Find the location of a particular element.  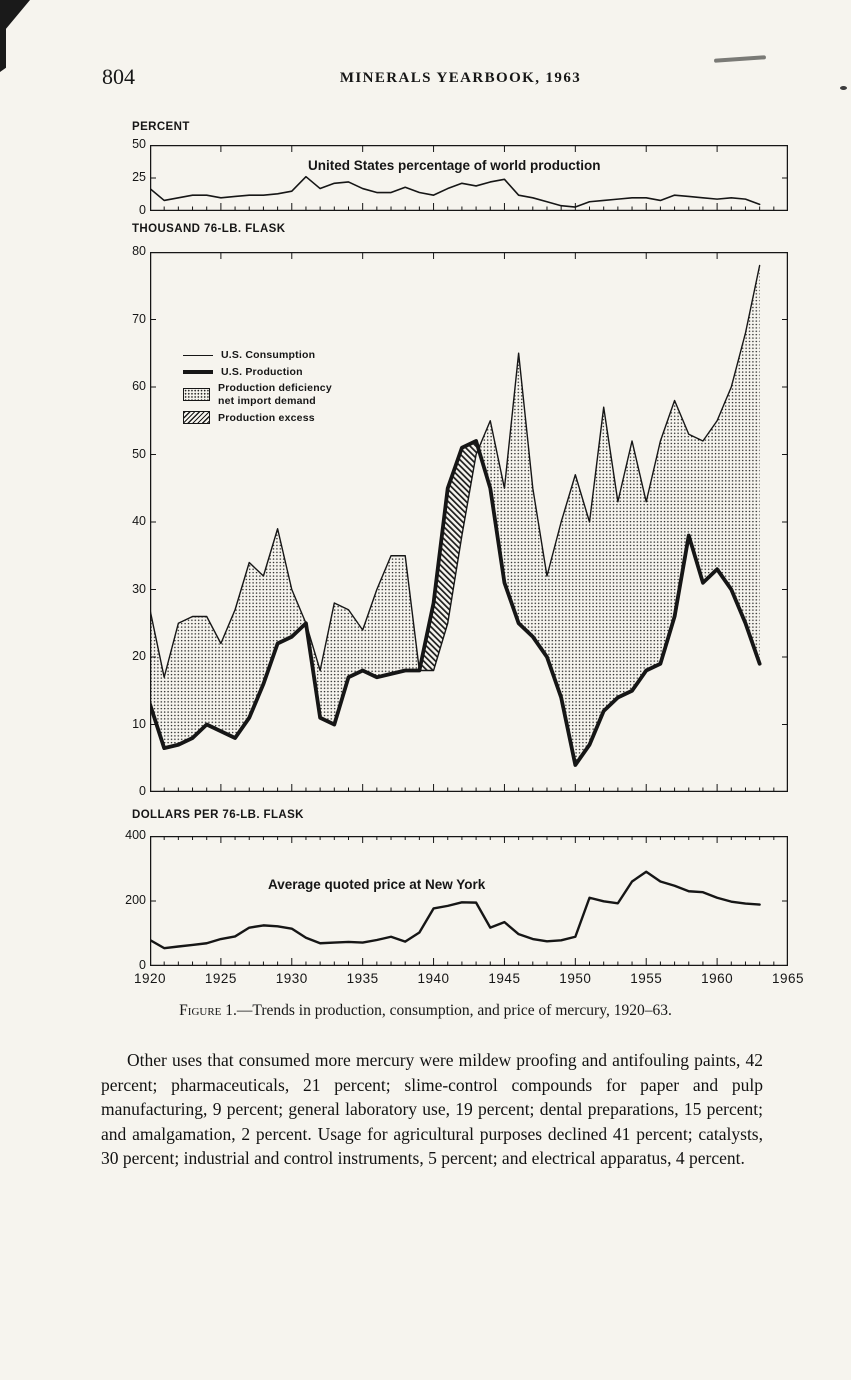

price-line is located at coordinates (455, 910).